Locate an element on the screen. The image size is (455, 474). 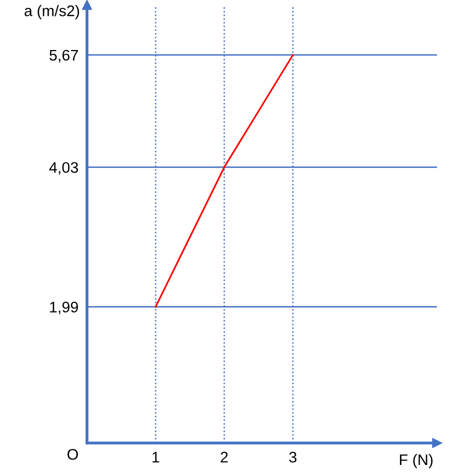
x-tick-label: 2 is located at coordinates (224, 457).